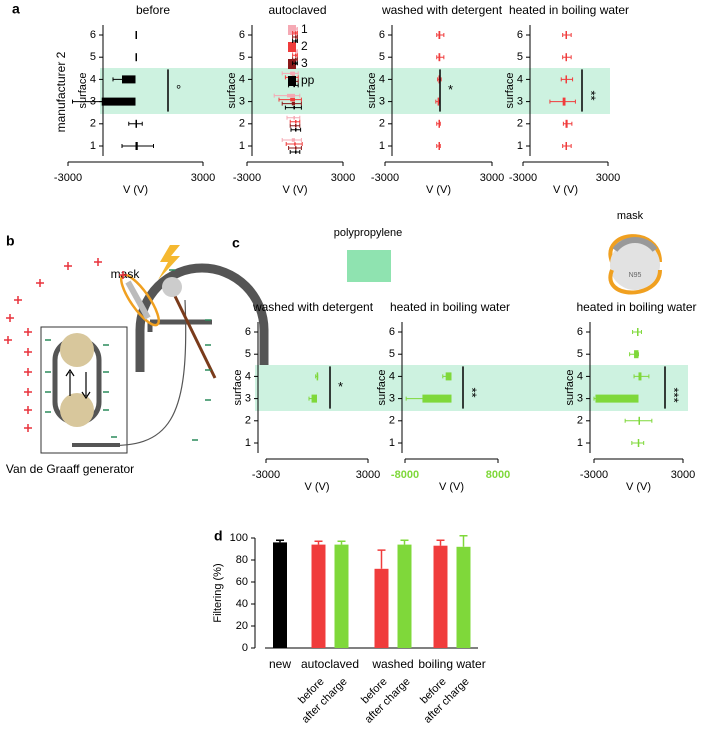  I want to click on y-axis-label: surface, so click(382, 387).